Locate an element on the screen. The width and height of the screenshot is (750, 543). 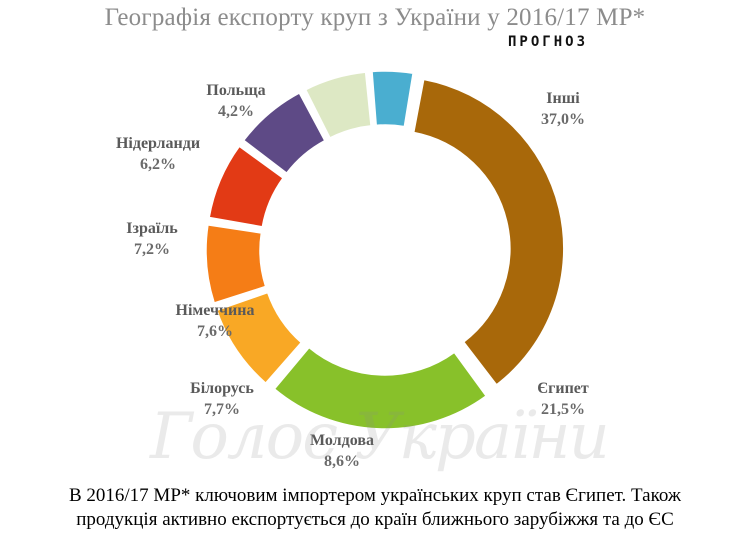
slice-label-3: Молдова 8,6% is located at coordinates (342, 451).